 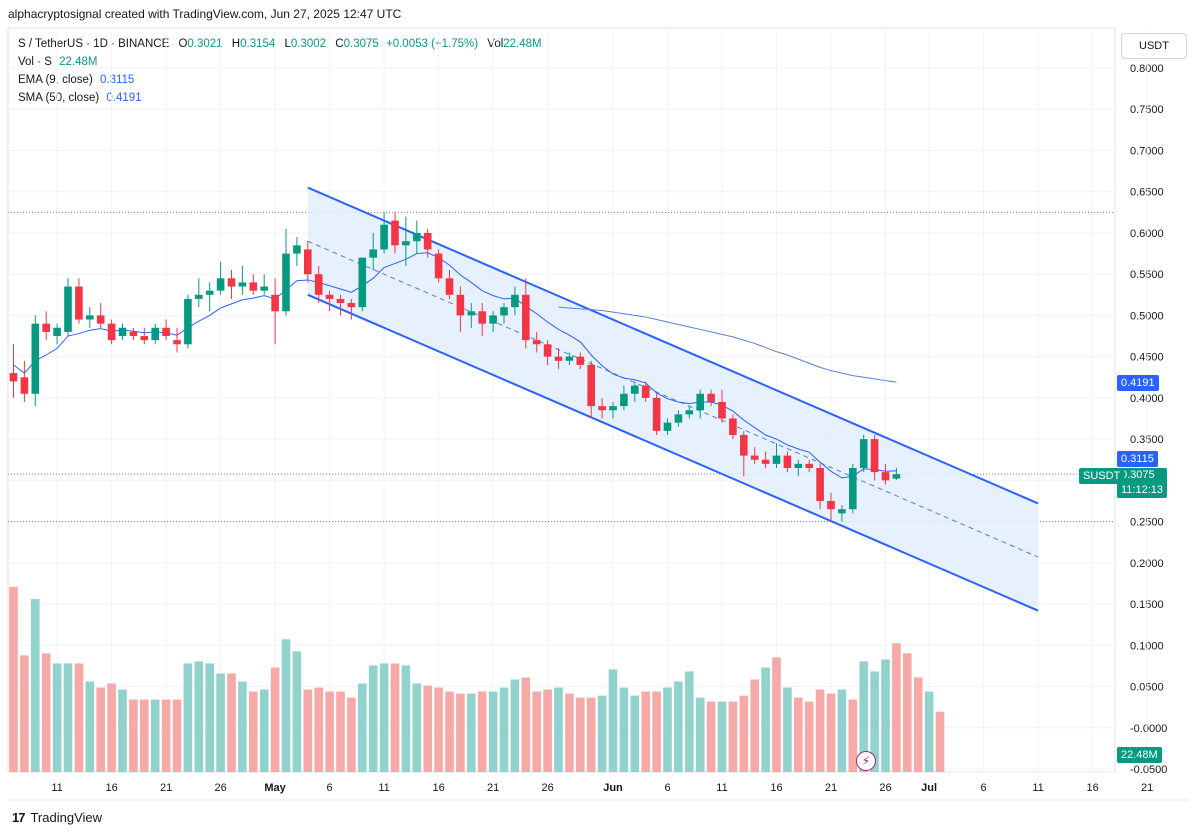 What do you see at coordinates (280, 62) in the screenshot?
I see `legend-volume-row: Vol · S 22.48M` at bounding box center [280, 62].